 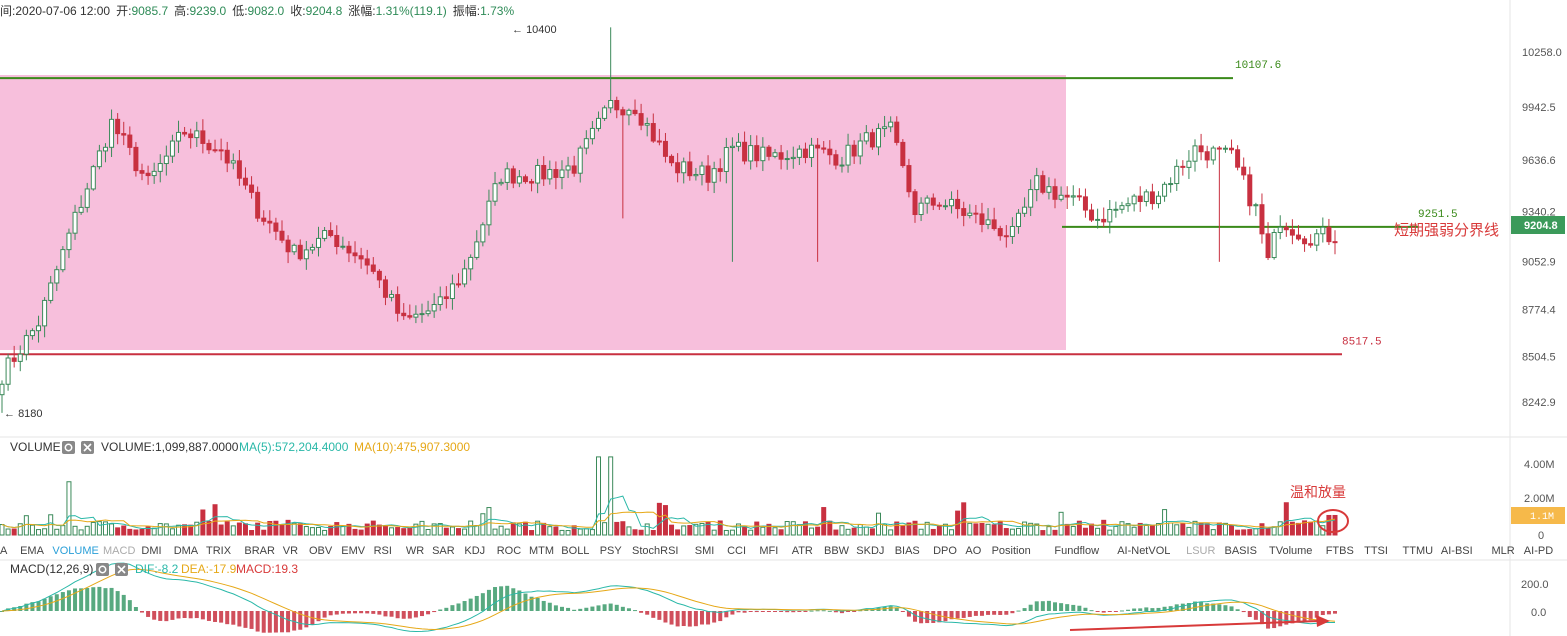 What do you see at coordinates (509, 551) in the screenshot?
I see `indicator-tab-roc: ROC` at bounding box center [509, 551].